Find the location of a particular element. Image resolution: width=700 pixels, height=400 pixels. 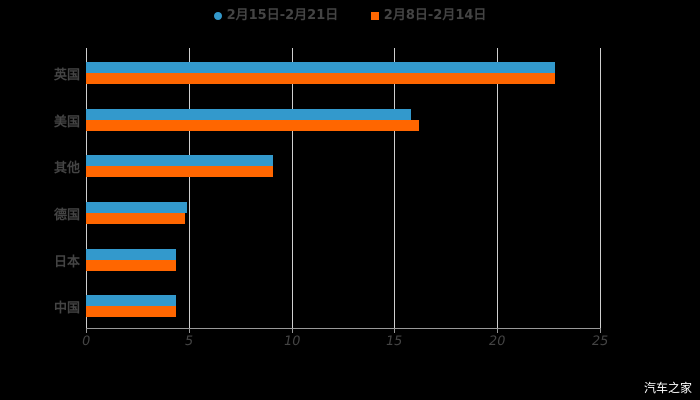

x-tick-label: 20 is located at coordinates (497, 341).